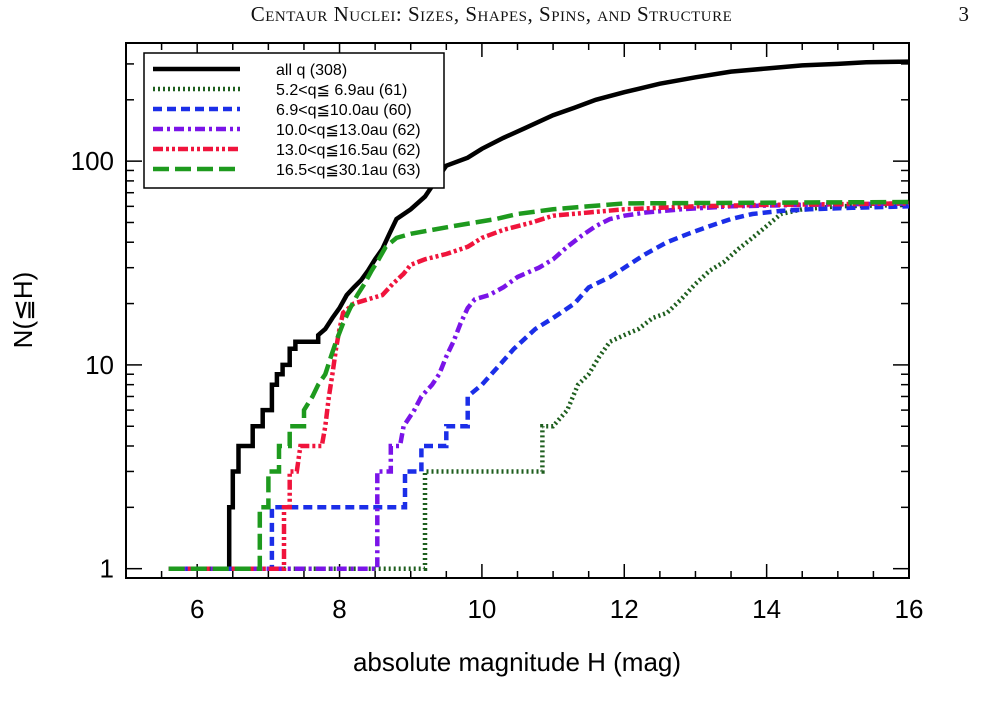  What do you see at coordinates (964, 14) in the screenshot?
I see `page-number: 3` at bounding box center [964, 14].